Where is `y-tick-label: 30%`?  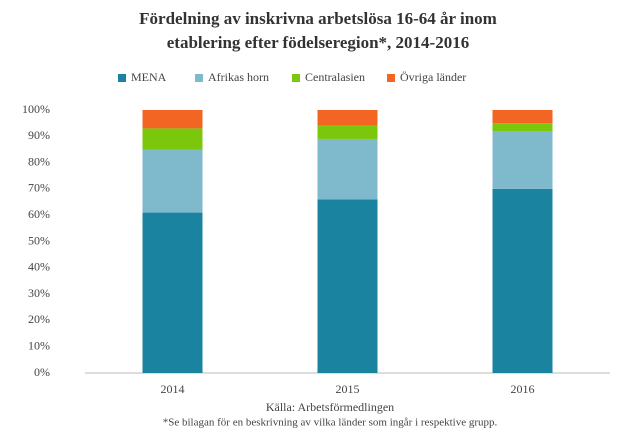
y-tick-label: 30% is located at coordinates (39, 293).